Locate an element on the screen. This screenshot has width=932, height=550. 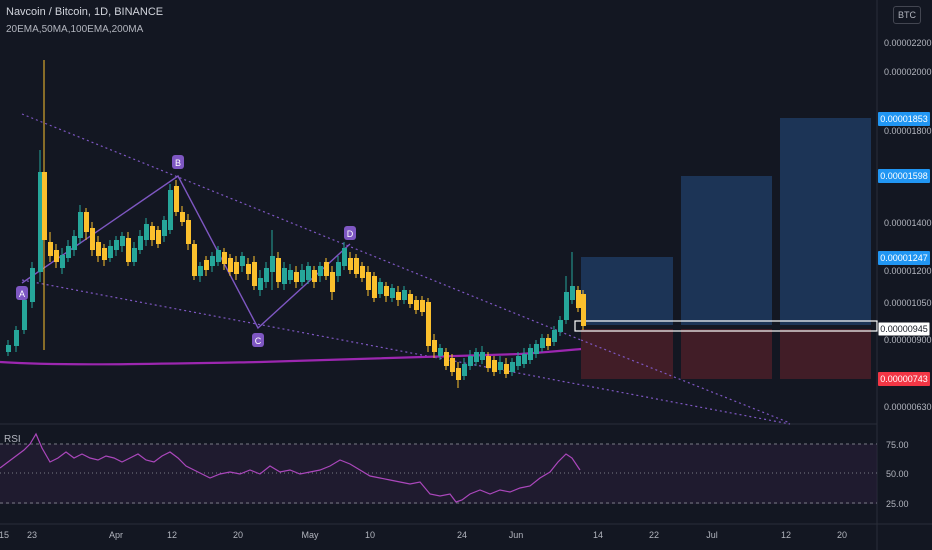
time-tick: 22 is located at coordinates (654, 535).